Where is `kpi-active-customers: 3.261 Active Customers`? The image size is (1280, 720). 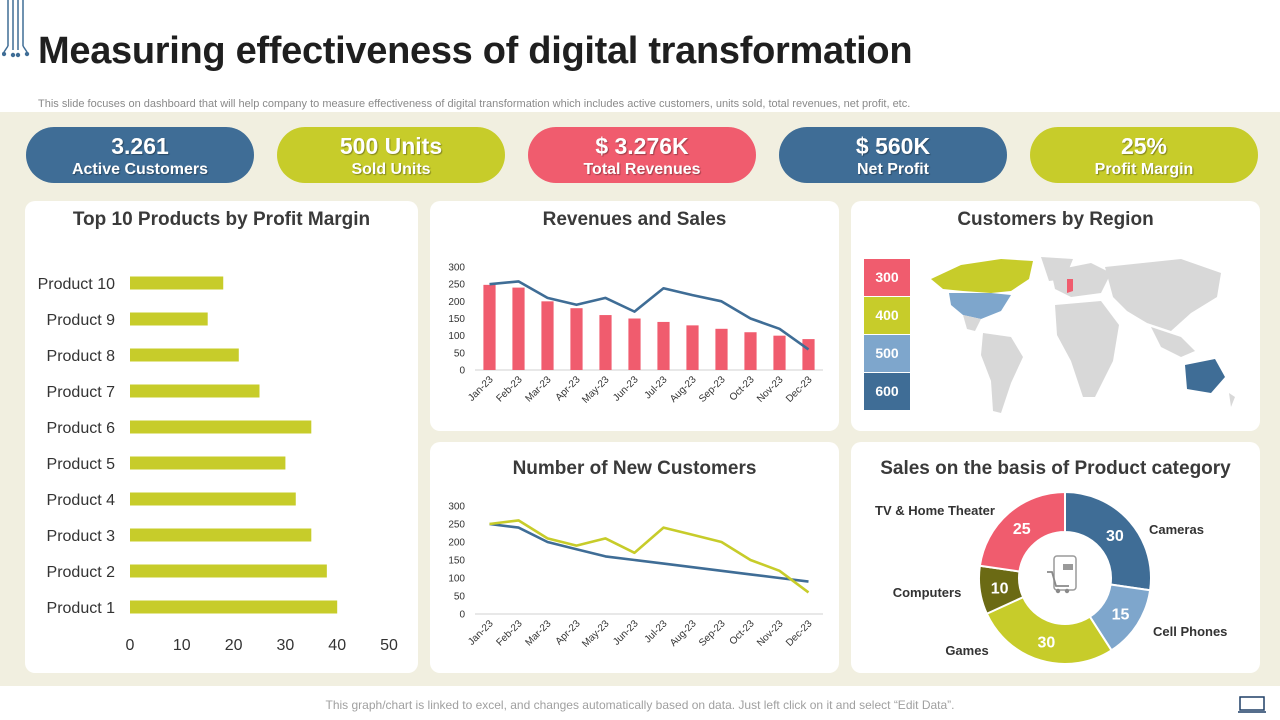 kpi-active-customers: 3.261 Active Customers is located at coordinates (140, 155).